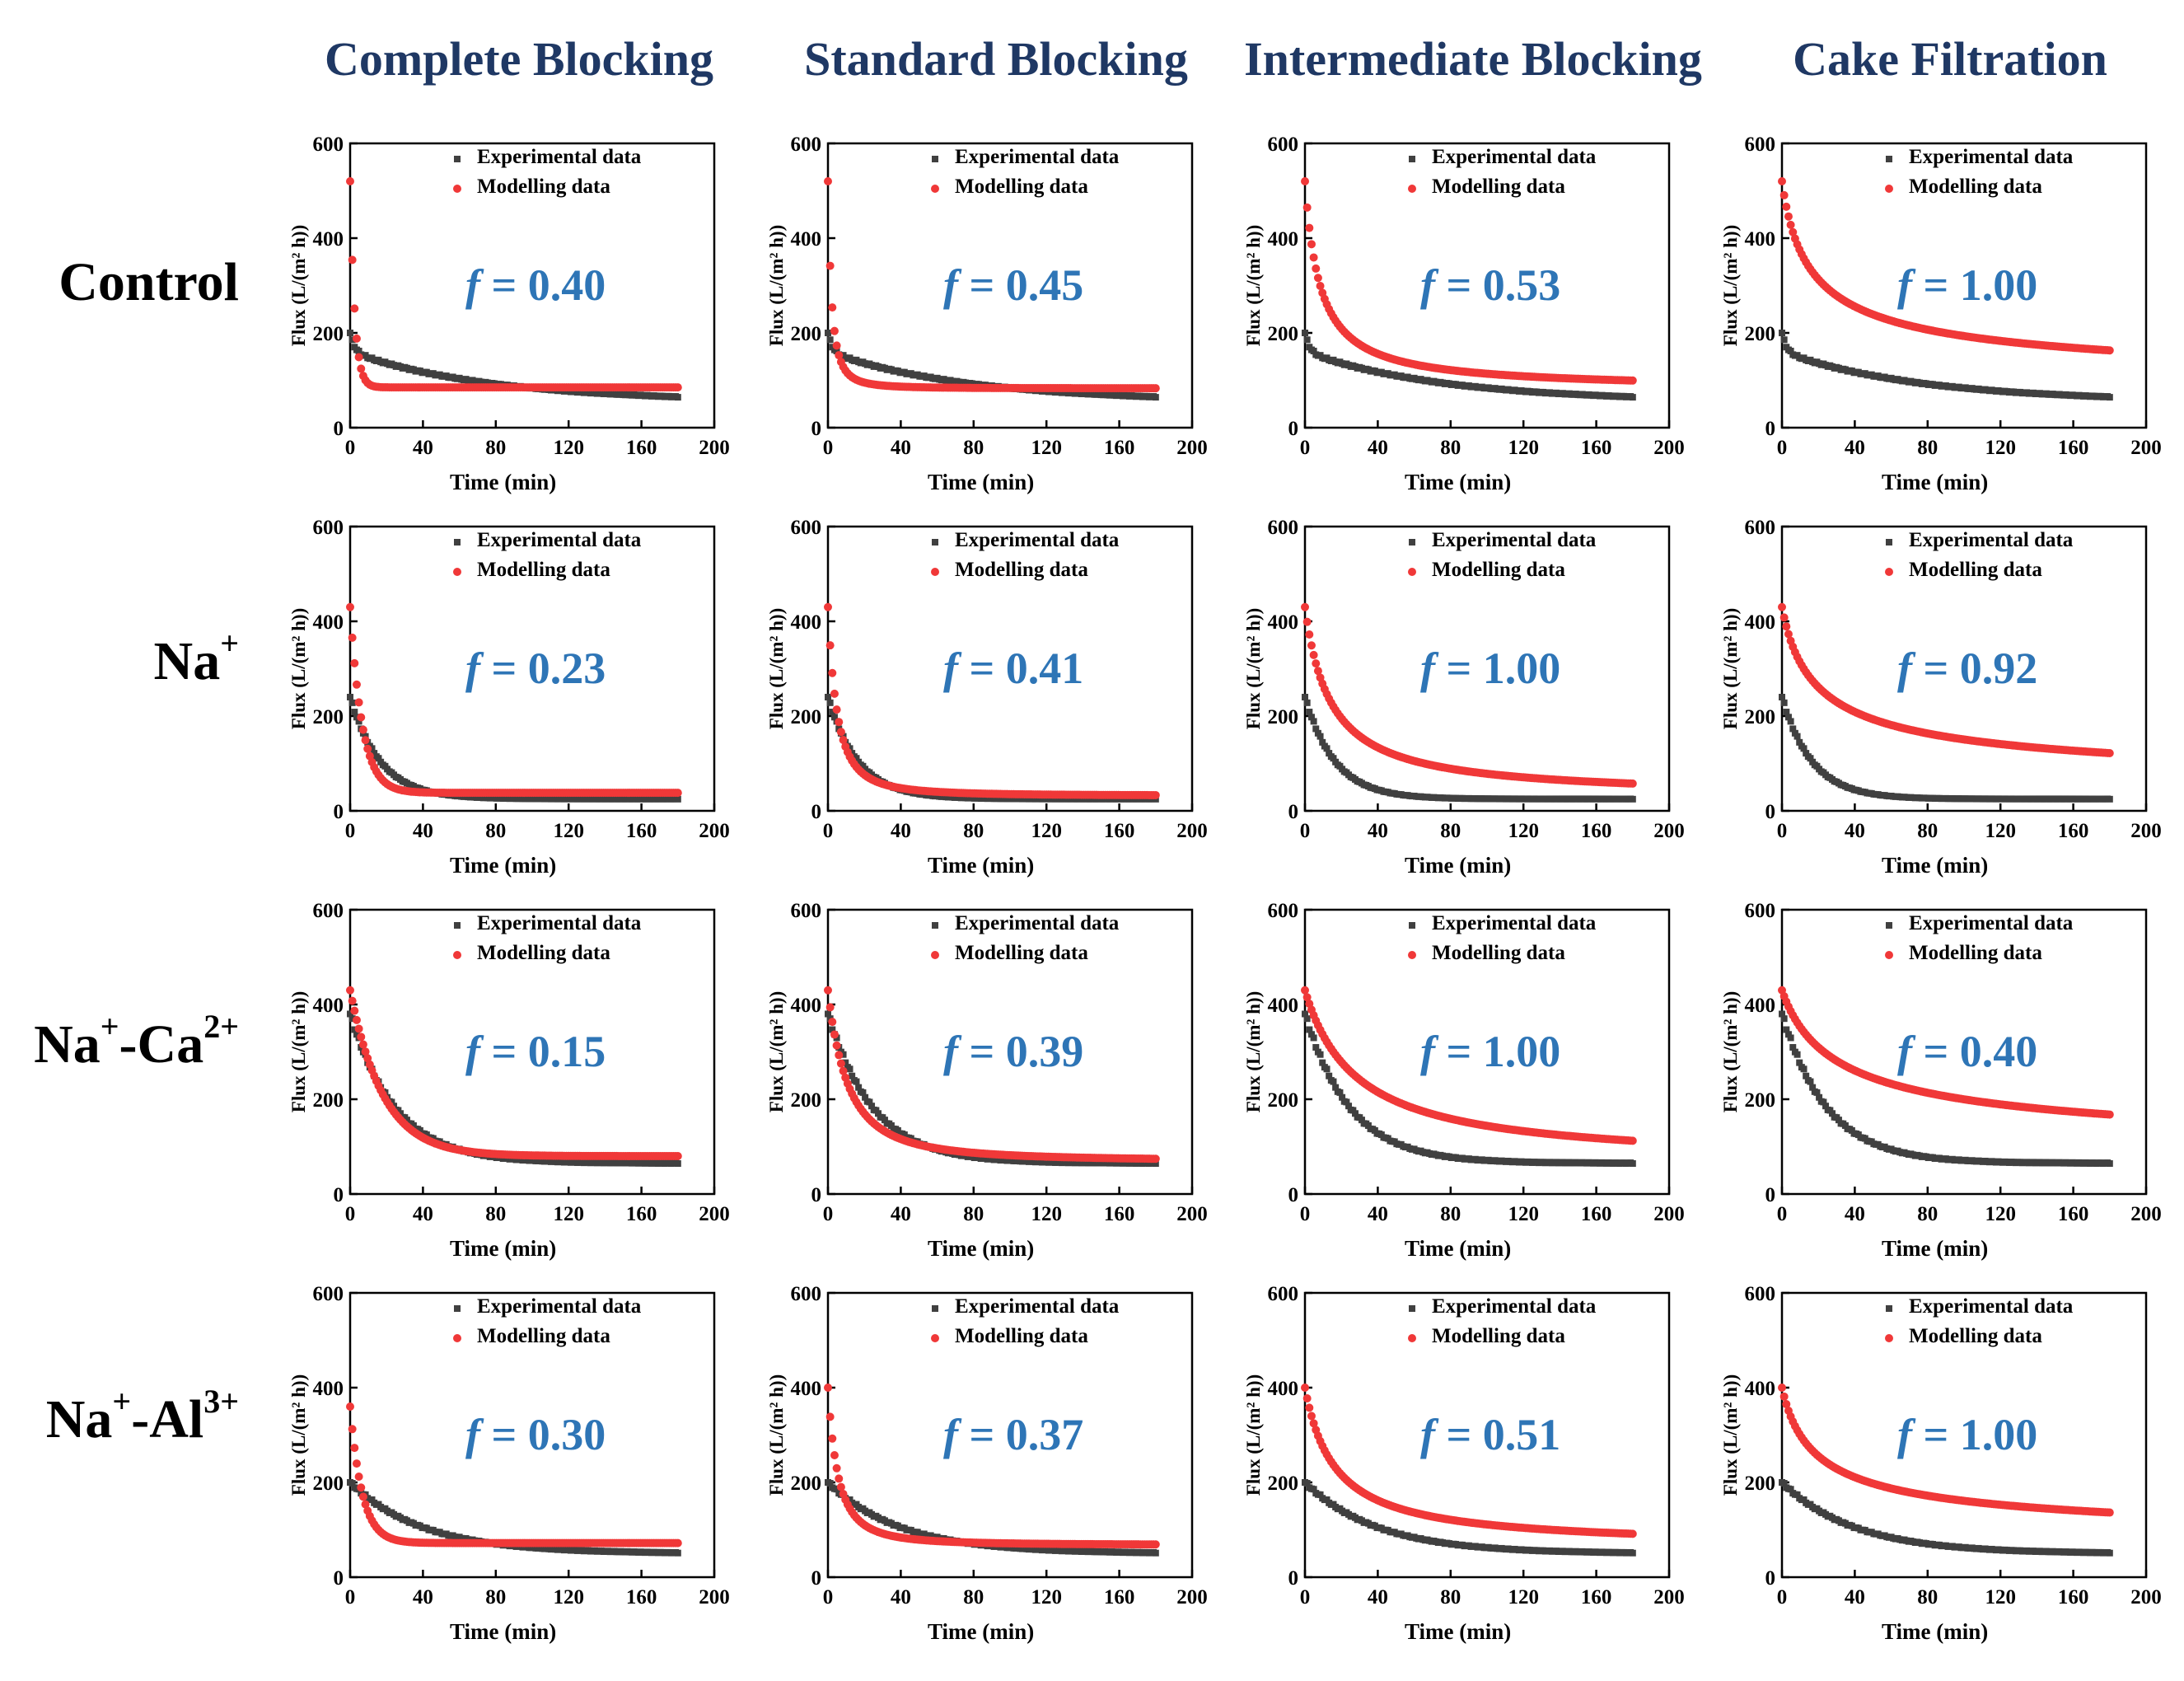 This screenshot has height=1681, width=2184. Describe the element at coordinates (1469, 365) in the screenshot. I see `experimental-series` at that location.